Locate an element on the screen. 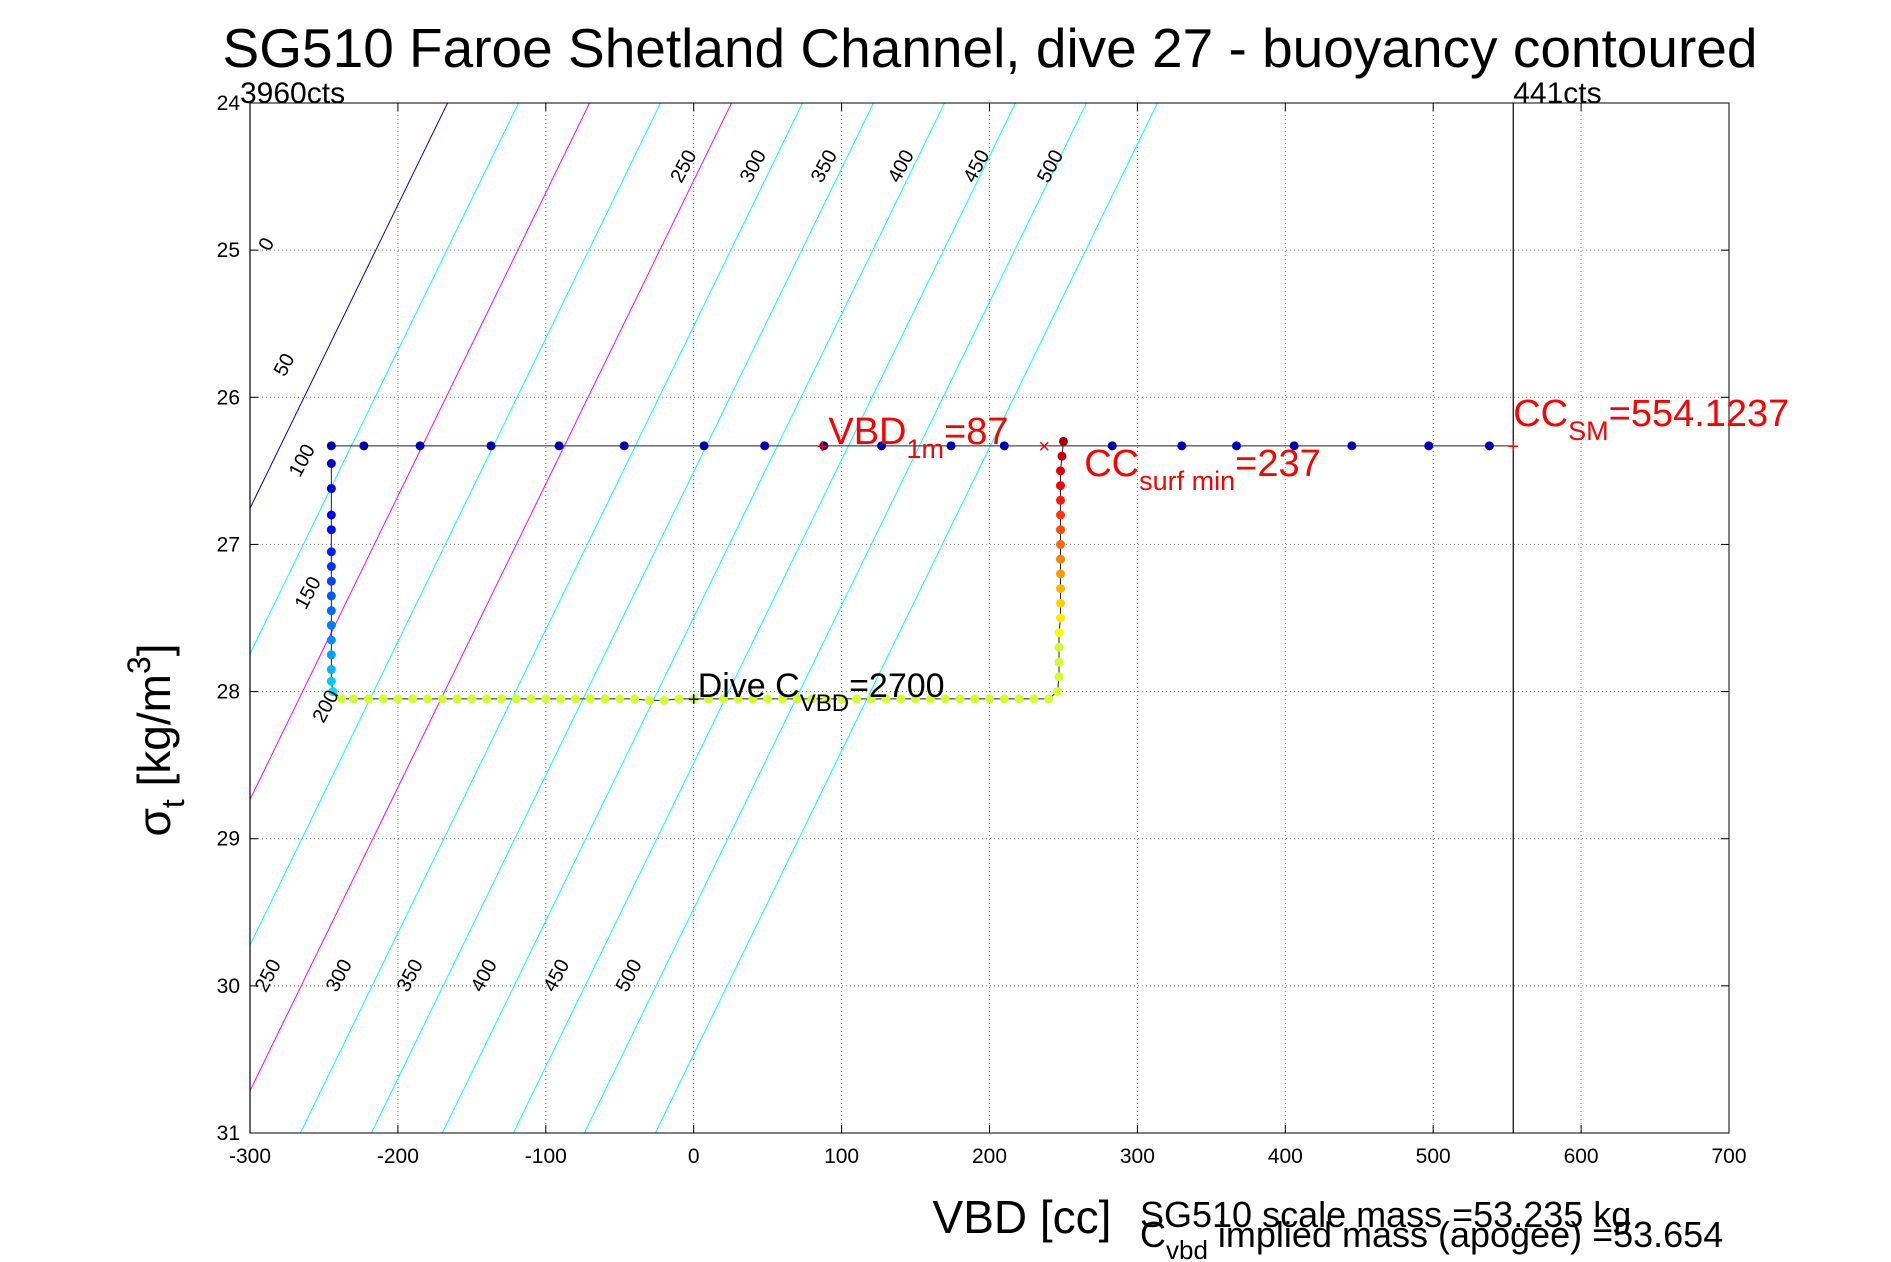 Image resolution: width=1891 pixels, height=1262 pixels. y-axis-label-units: [kg/m is located at coordinates (154, 736).